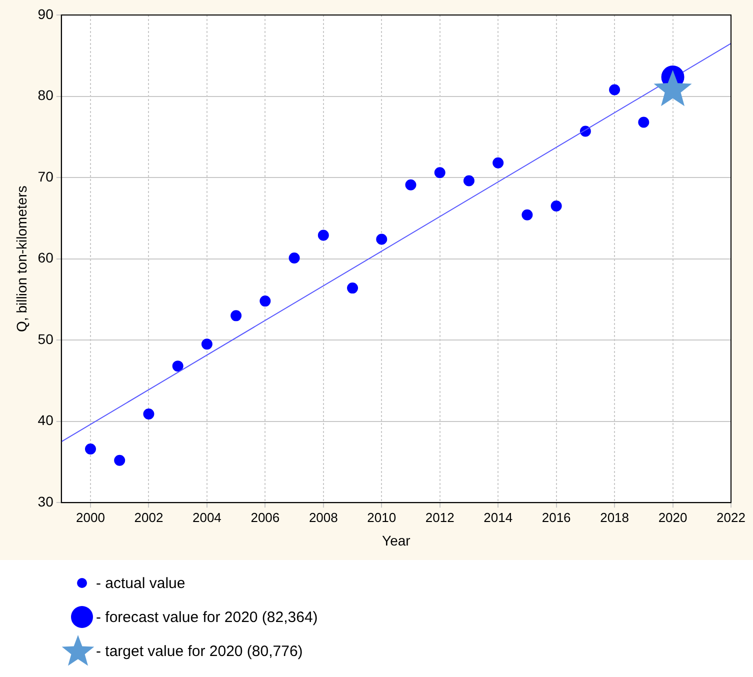 This screenshot has width=753, height=677. Describe the element at coordinates (396, 540) in the screenshot. I see `x-axis-title: Year` at that location.